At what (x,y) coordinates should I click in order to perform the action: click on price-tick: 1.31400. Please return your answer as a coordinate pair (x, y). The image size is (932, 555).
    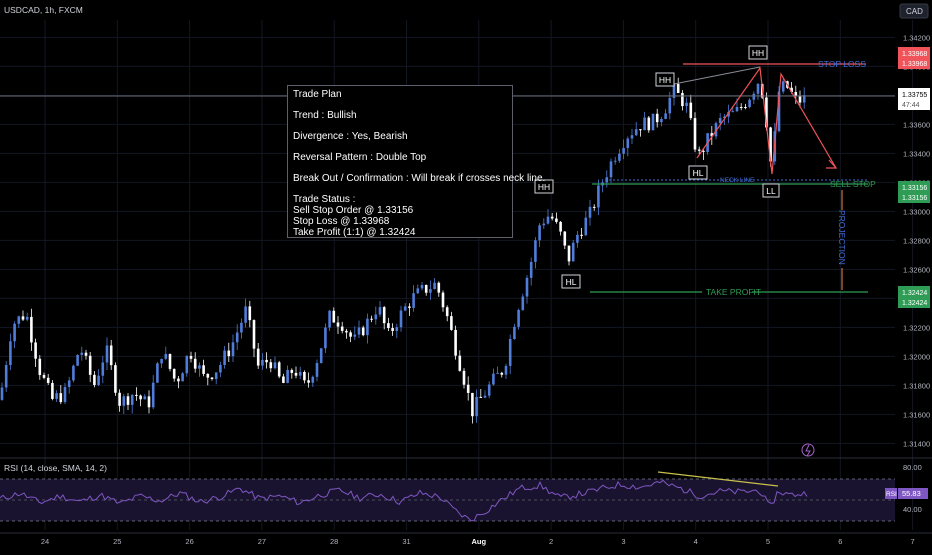
    Looking at the image, I should click on (916, 443).